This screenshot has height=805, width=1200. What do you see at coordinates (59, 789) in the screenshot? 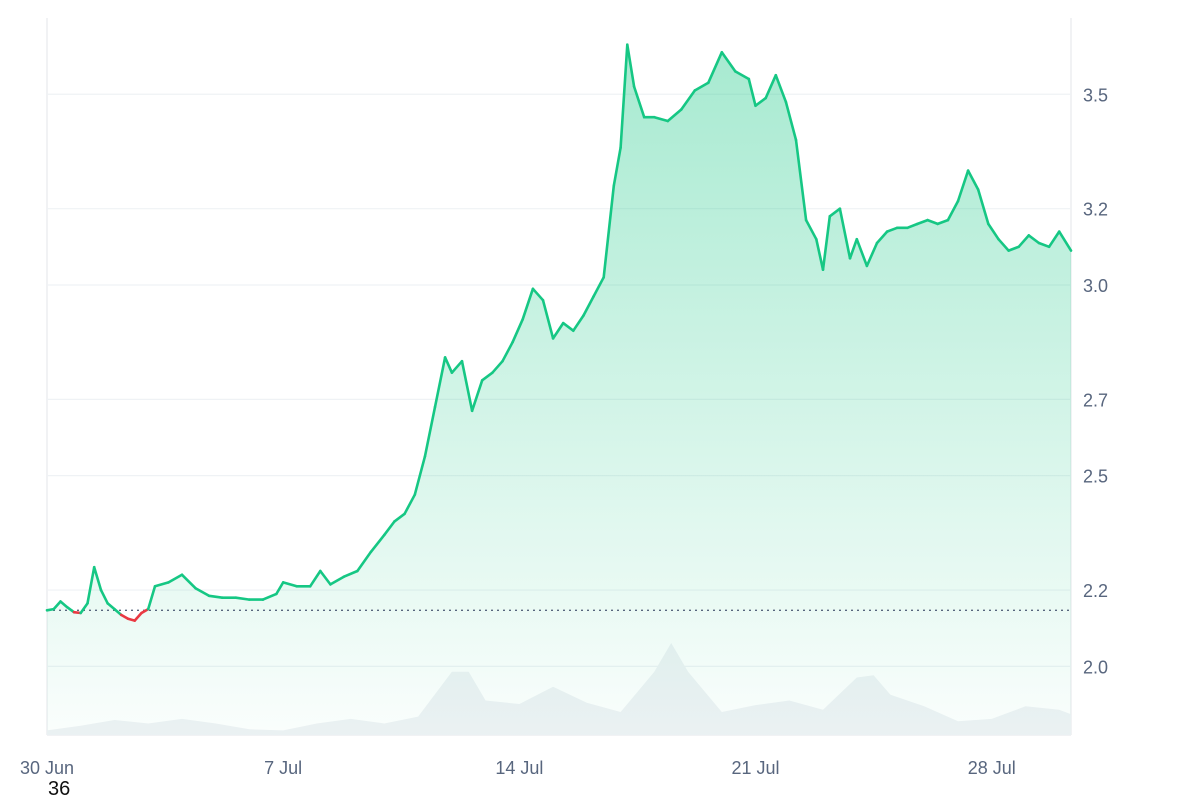
I see `corner-number: 36` at bounding box center [59, 789].